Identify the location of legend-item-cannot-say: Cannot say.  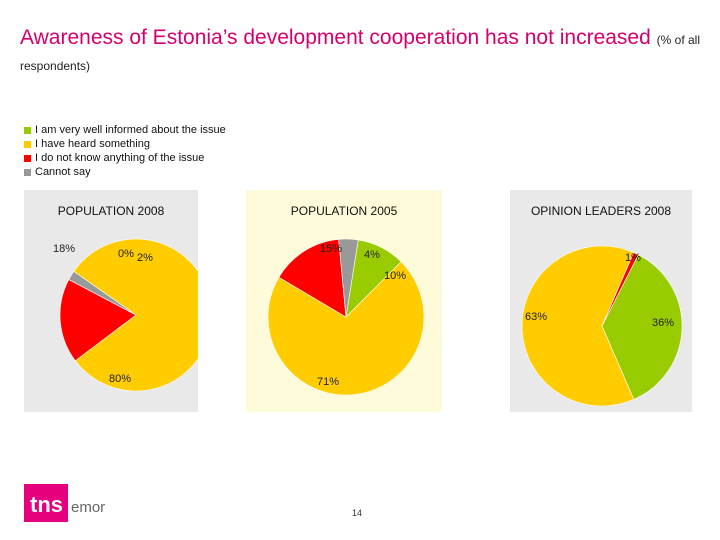
(125, 172).